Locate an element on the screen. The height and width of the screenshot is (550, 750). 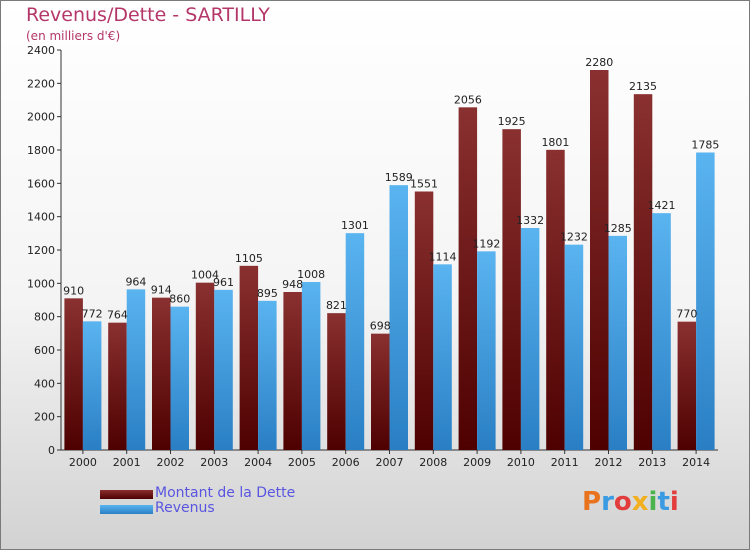
logo-letter: x is located at coordinates (640, 502).